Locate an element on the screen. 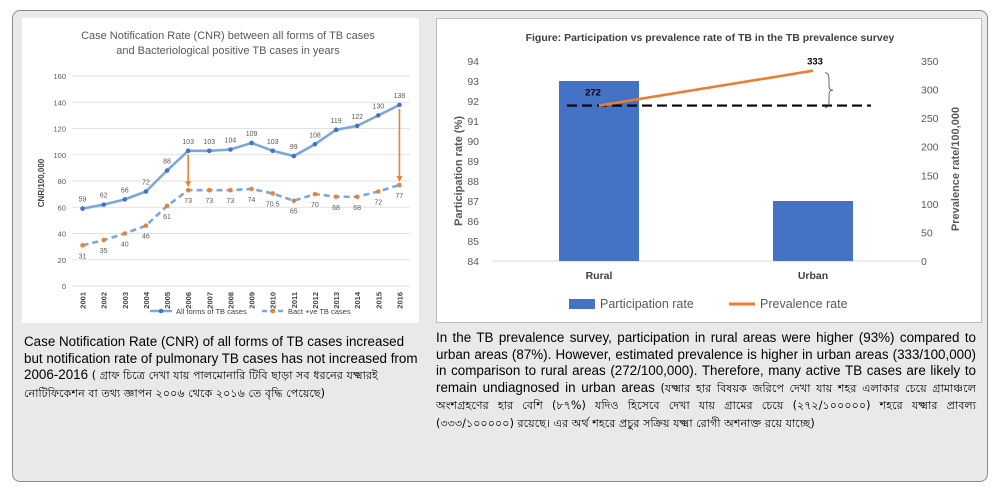  cnr-x-tick-label: 2008 is located at coordinates (230, 300).